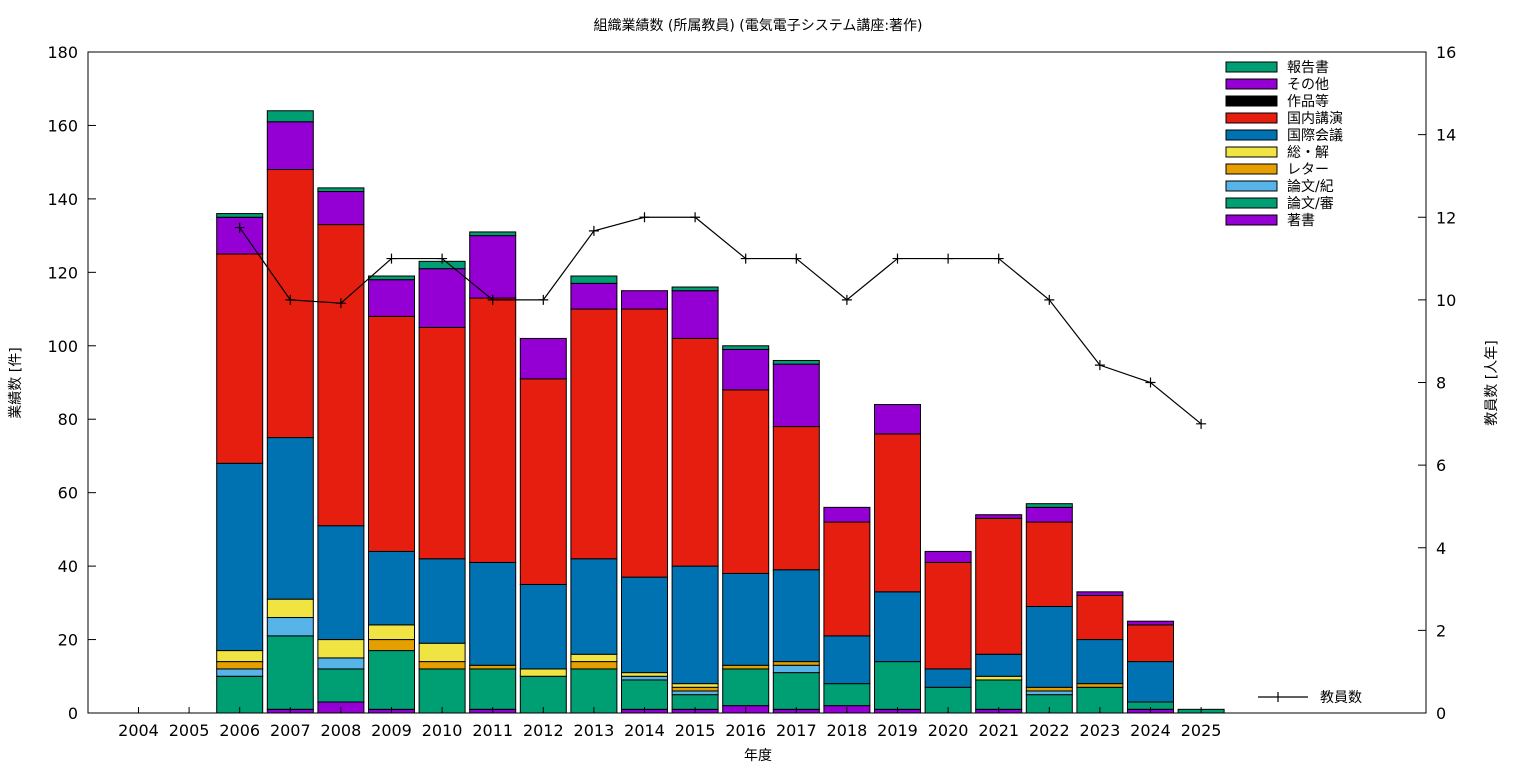 This screenshot has width=1536, height=768. Describe the element at coordinates (1049, 730) in the screenshot. I see `x-tick-label: 2022` at that location.